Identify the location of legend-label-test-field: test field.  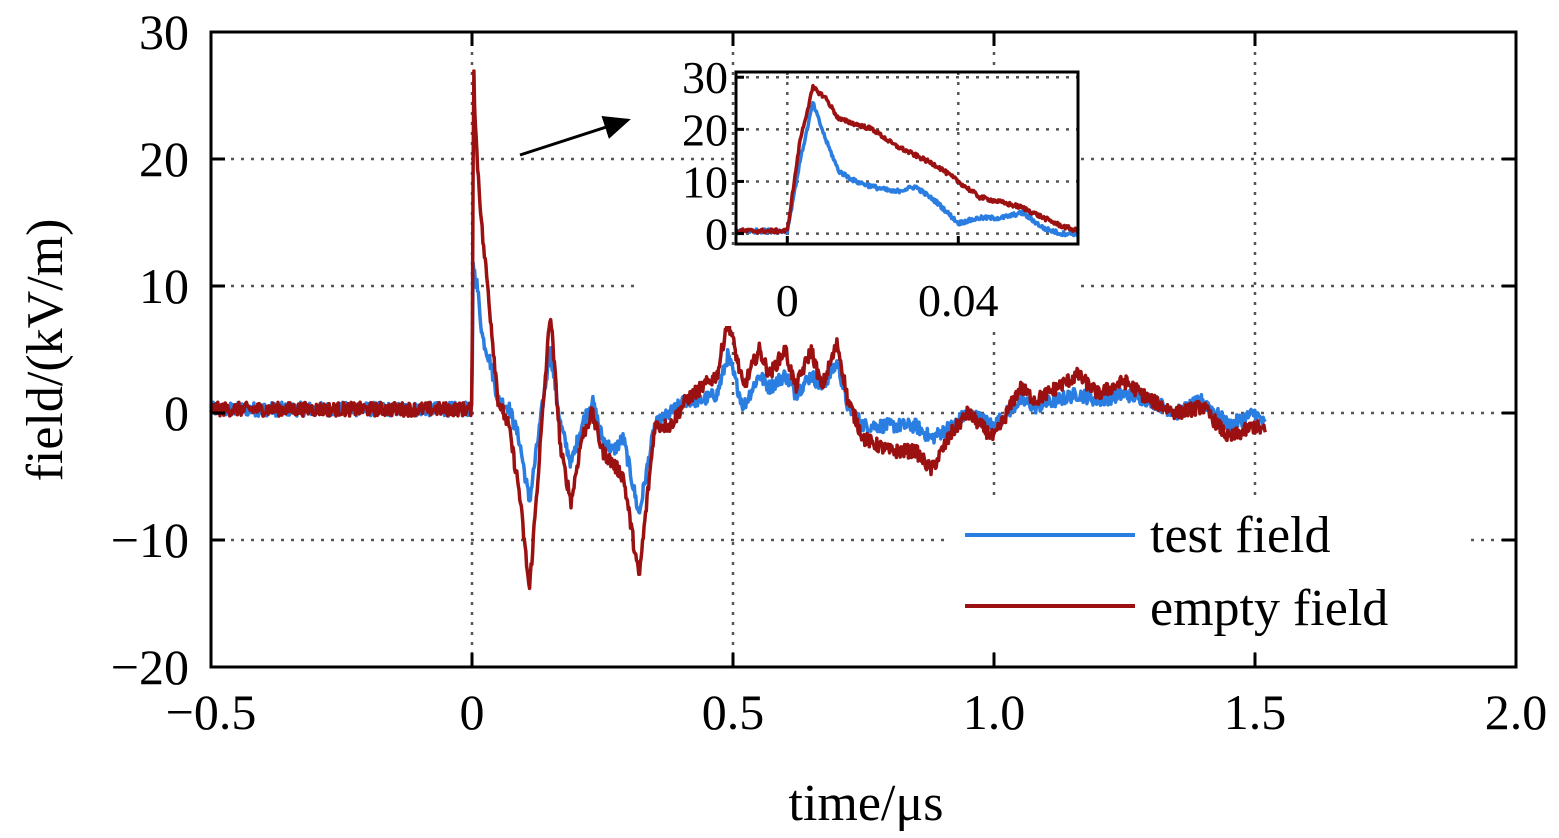
(1240, 535).